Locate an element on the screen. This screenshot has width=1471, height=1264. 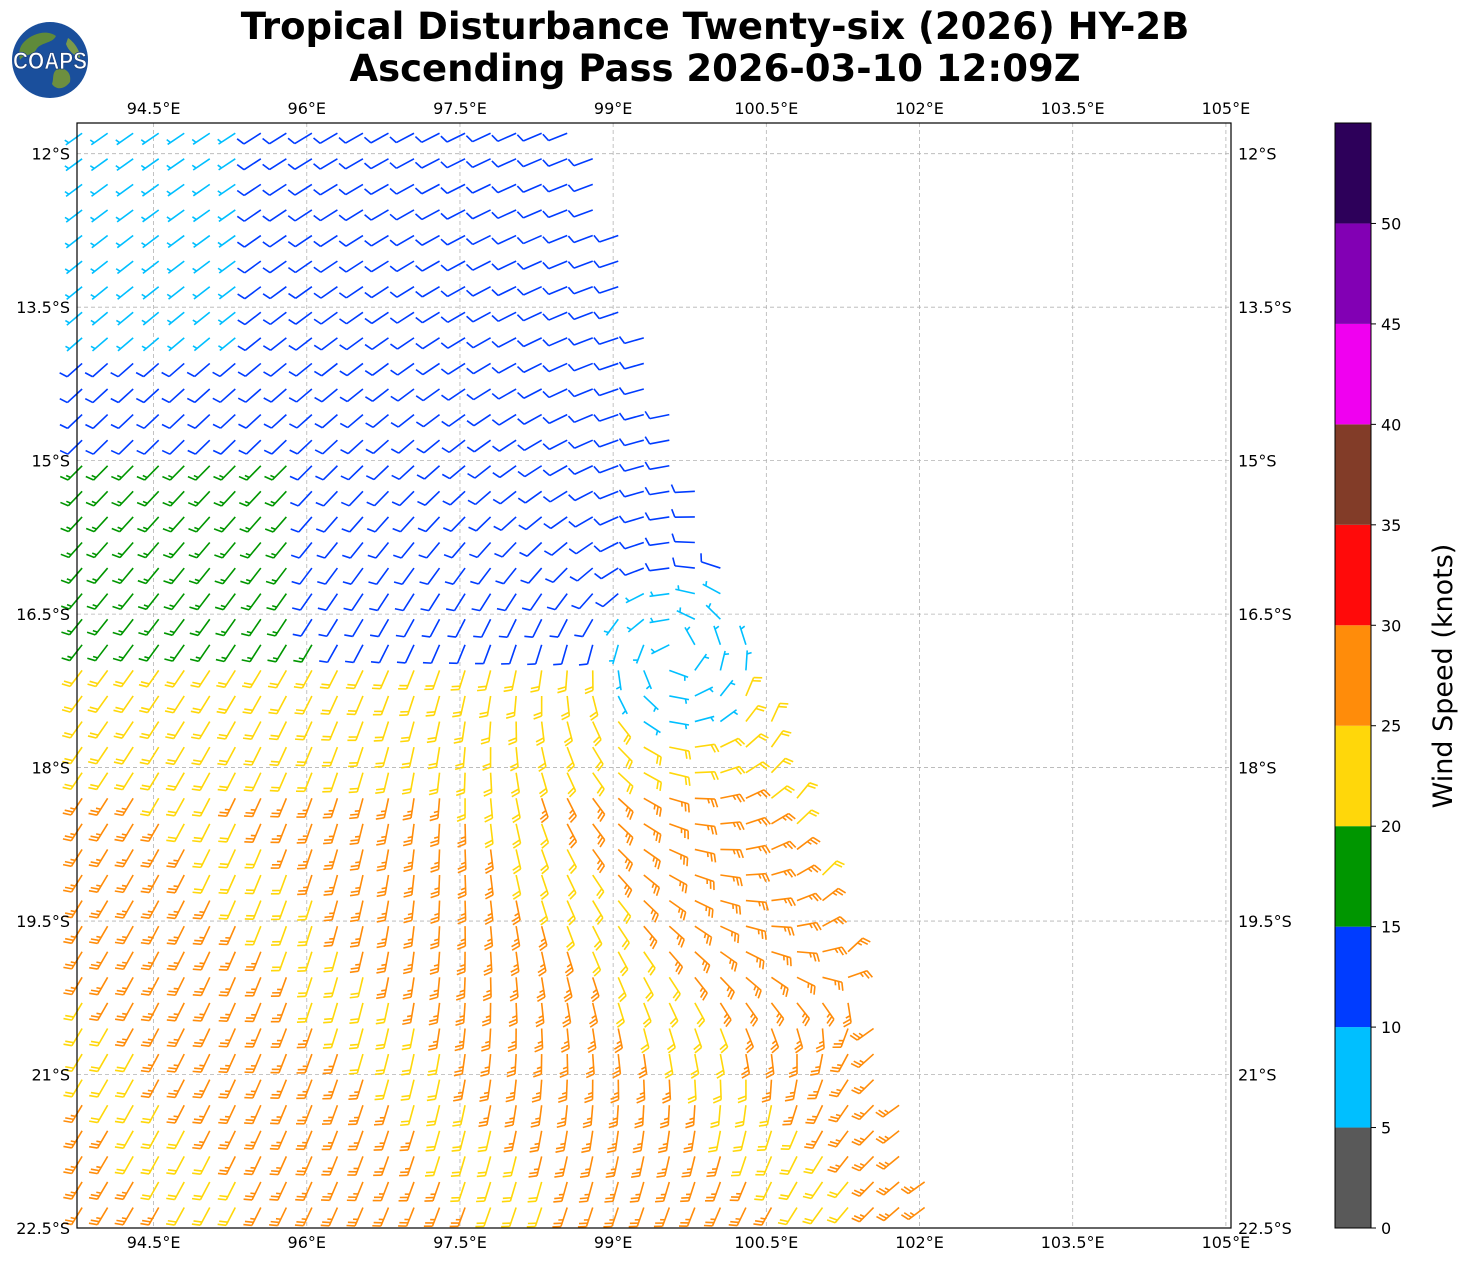
lat-tick-right-1: 13.5°S is located at coordinates (1265, 307).